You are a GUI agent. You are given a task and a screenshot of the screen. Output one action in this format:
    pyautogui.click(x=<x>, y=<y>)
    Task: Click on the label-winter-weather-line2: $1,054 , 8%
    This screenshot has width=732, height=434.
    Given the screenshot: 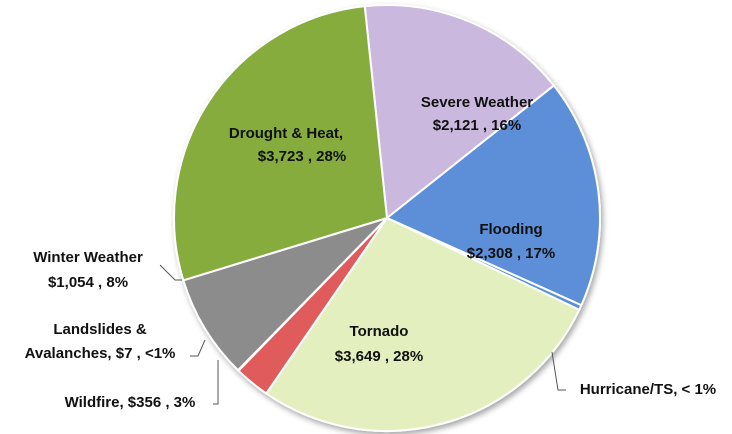 What is the action you would take?
    pyautogui.click(x=88, y=282)
    